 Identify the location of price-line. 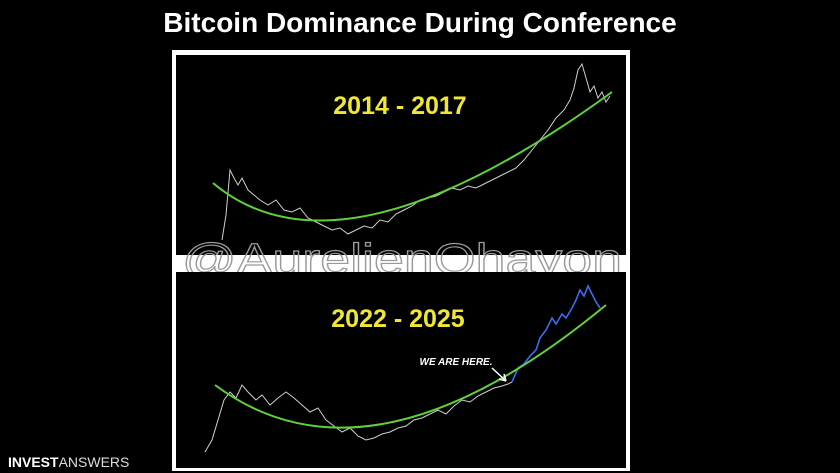
(358, 417).